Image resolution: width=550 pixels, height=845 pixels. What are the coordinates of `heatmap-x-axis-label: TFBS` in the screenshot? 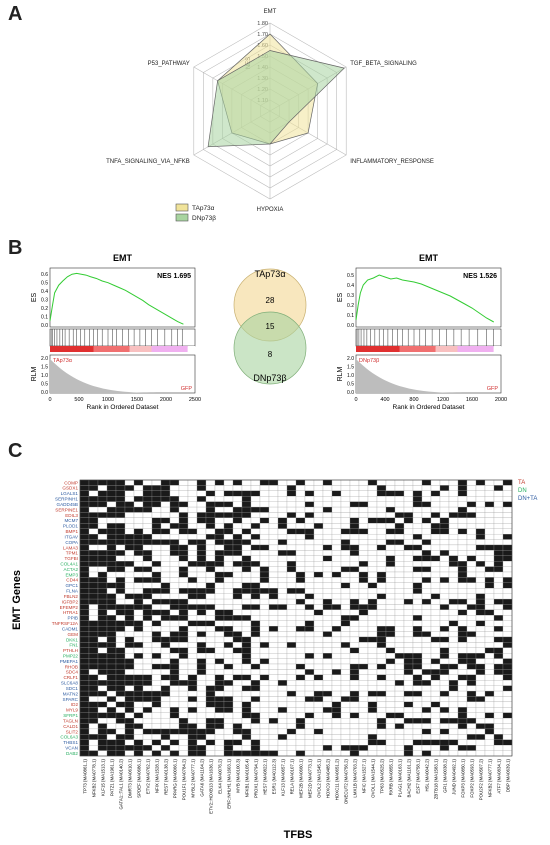 It's located at (298, 835).